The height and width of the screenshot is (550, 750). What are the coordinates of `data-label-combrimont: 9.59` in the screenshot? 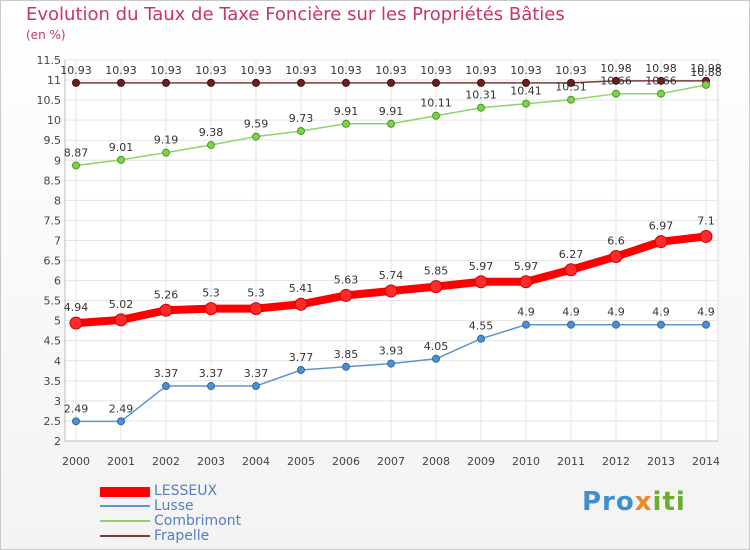 It's located at (256, 124).